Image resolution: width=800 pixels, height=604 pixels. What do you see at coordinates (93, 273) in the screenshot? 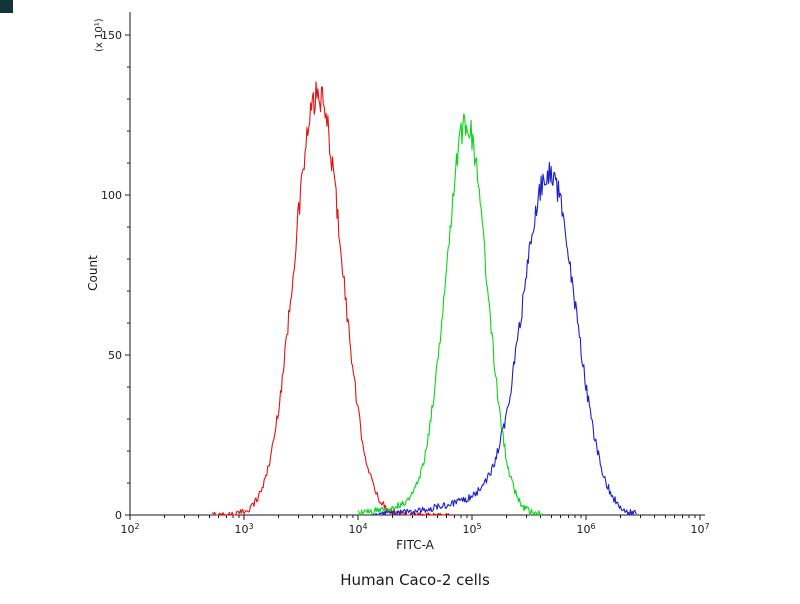
I see `y-axis-label: Count` at bounding box center [93, 273].